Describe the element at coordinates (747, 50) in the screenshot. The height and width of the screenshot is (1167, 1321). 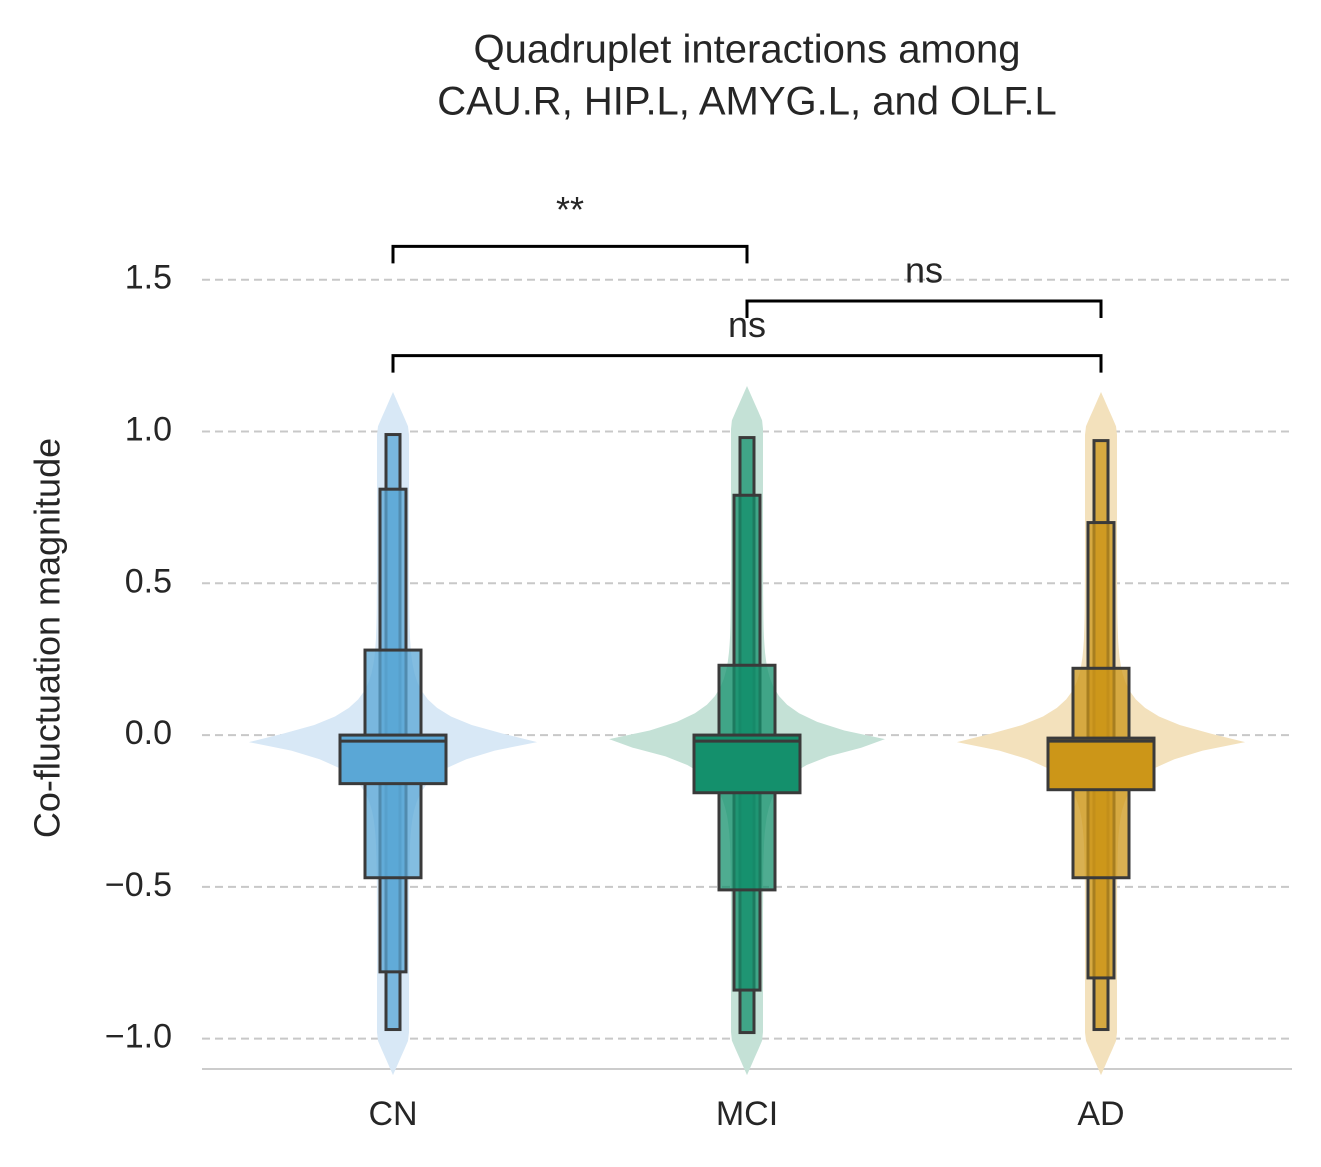
I see `chart-title: Quadruplet interactions among` at that location.